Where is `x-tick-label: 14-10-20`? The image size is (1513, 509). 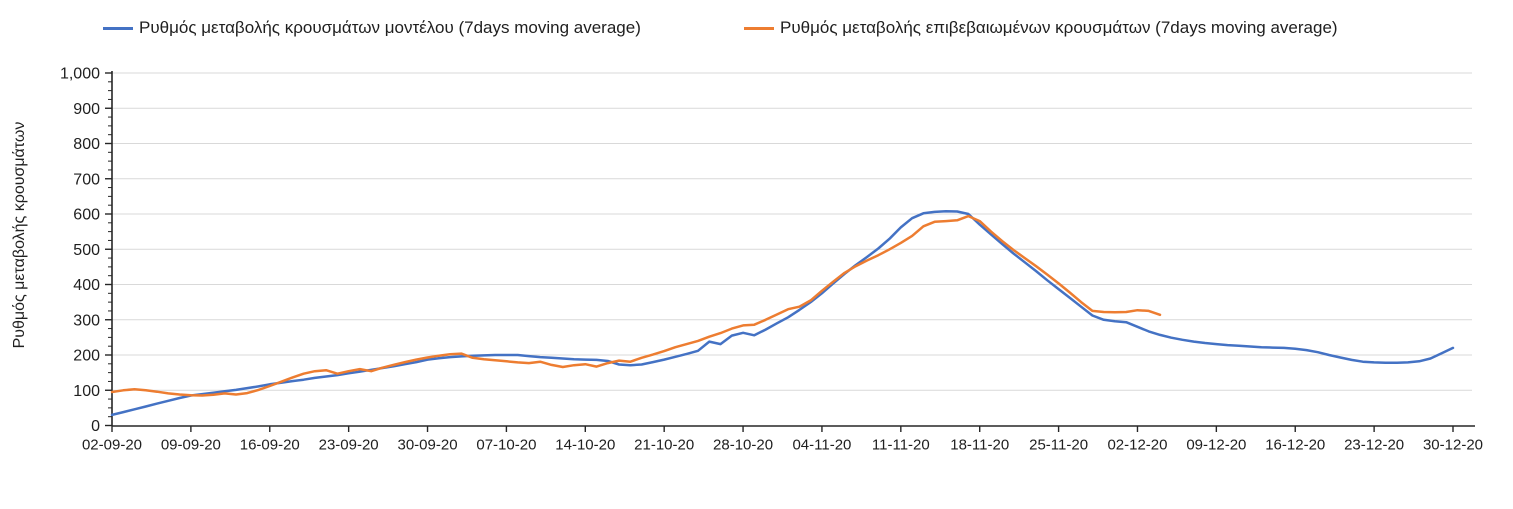 x-tick-label: 14-10-20 is located at coordinates (585, 445).